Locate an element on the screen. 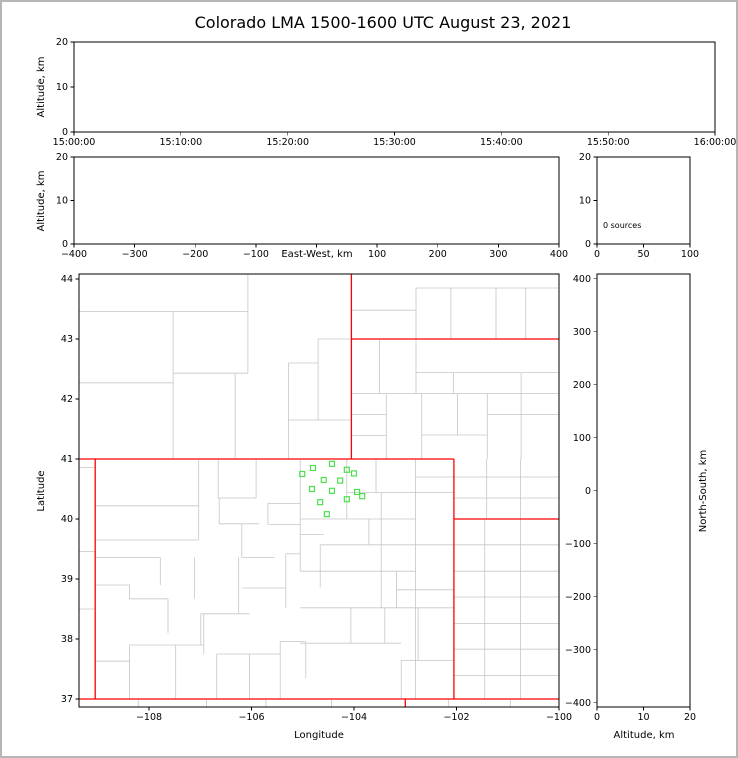 This screenshot has width=738, height=758. panel-src_hist: 0 50 100 0 10 20 is located at coordinates (639, 206).